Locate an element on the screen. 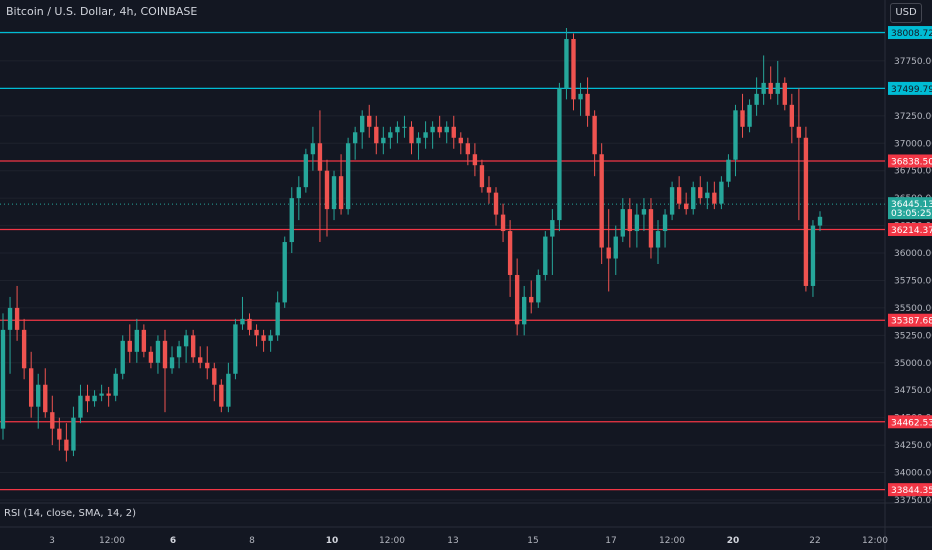  time-tick-label: 13 is located at coordinates (452, 541).